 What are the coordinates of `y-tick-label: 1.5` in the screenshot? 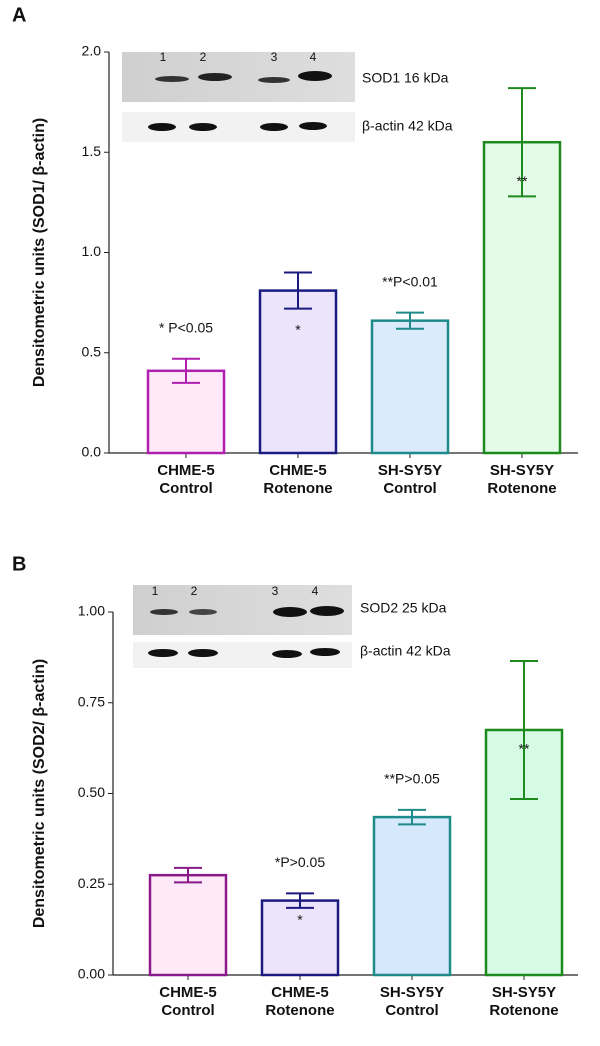 It's located at (92, 151).